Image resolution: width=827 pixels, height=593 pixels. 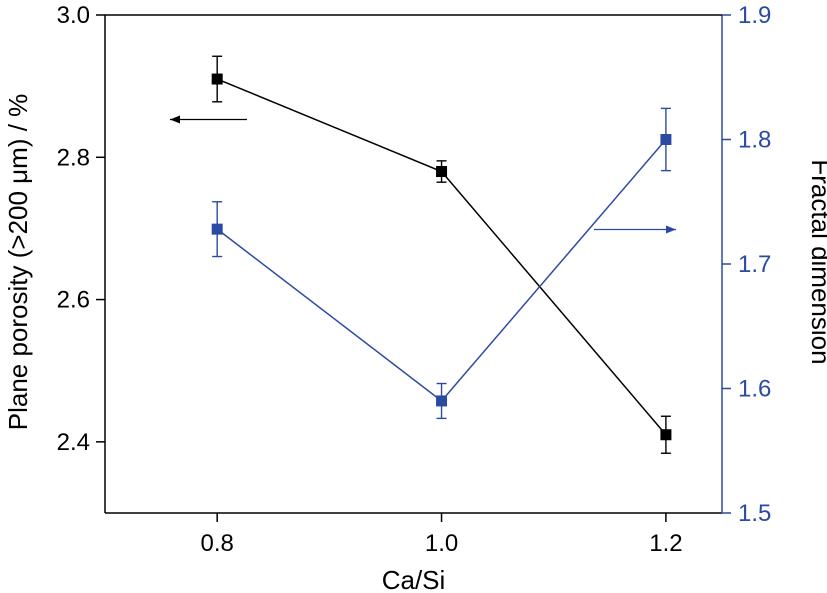 I want to click on left-axis-title: Plane porosity (>200 μm) / %, so click(x=18, y=262).